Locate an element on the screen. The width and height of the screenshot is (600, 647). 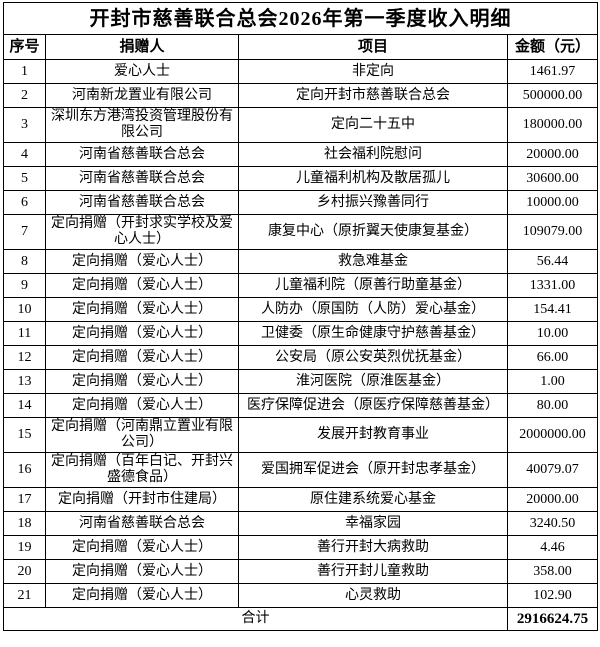
table-row: 12 定向捐赠（爱心人士） 公安局（原公安英烈优抚基金） 66.00 is located at coordinates (300, 357).